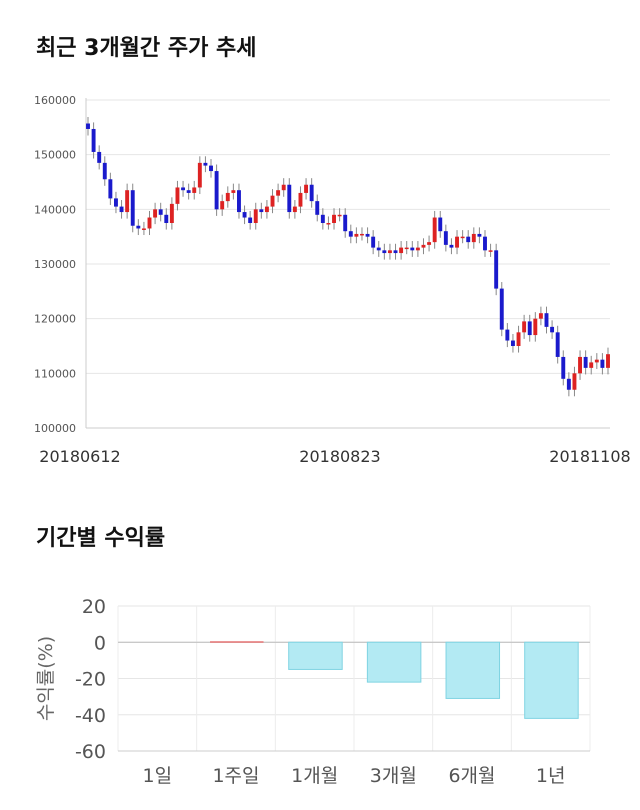 This screenshot has height=810, width=640. Describe the element at coordinates (46, 678) in the screenshot. I see `returns-y-axis-label: 수익률(%)` at that location.